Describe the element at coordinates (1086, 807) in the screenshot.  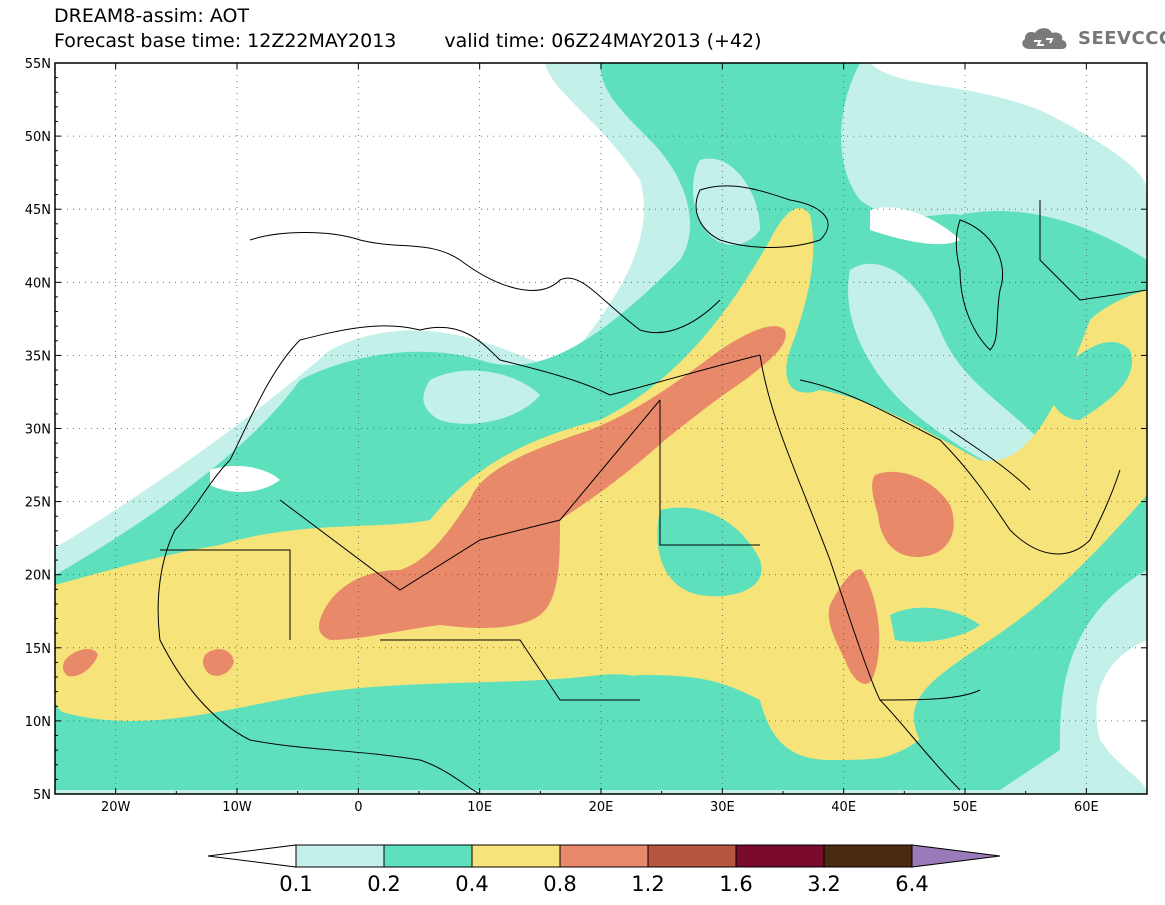
I see `lon-label: 60E` at that location.